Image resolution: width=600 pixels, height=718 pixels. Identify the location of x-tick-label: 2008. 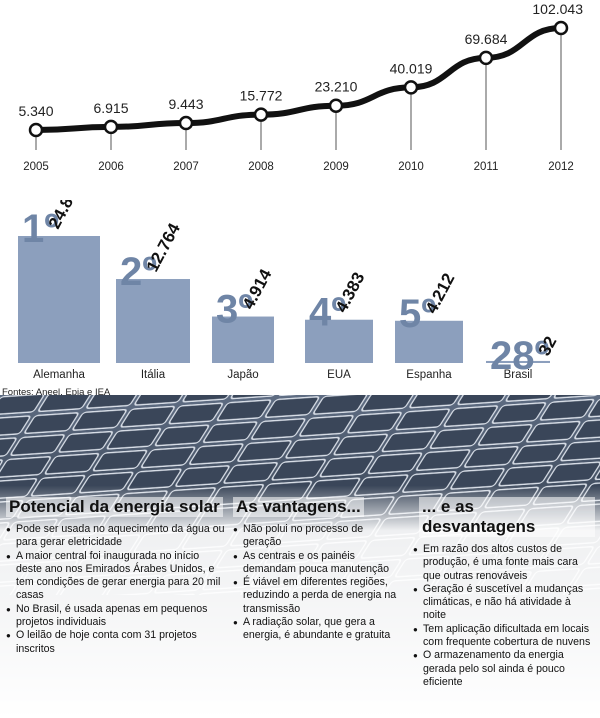
(261, 167).